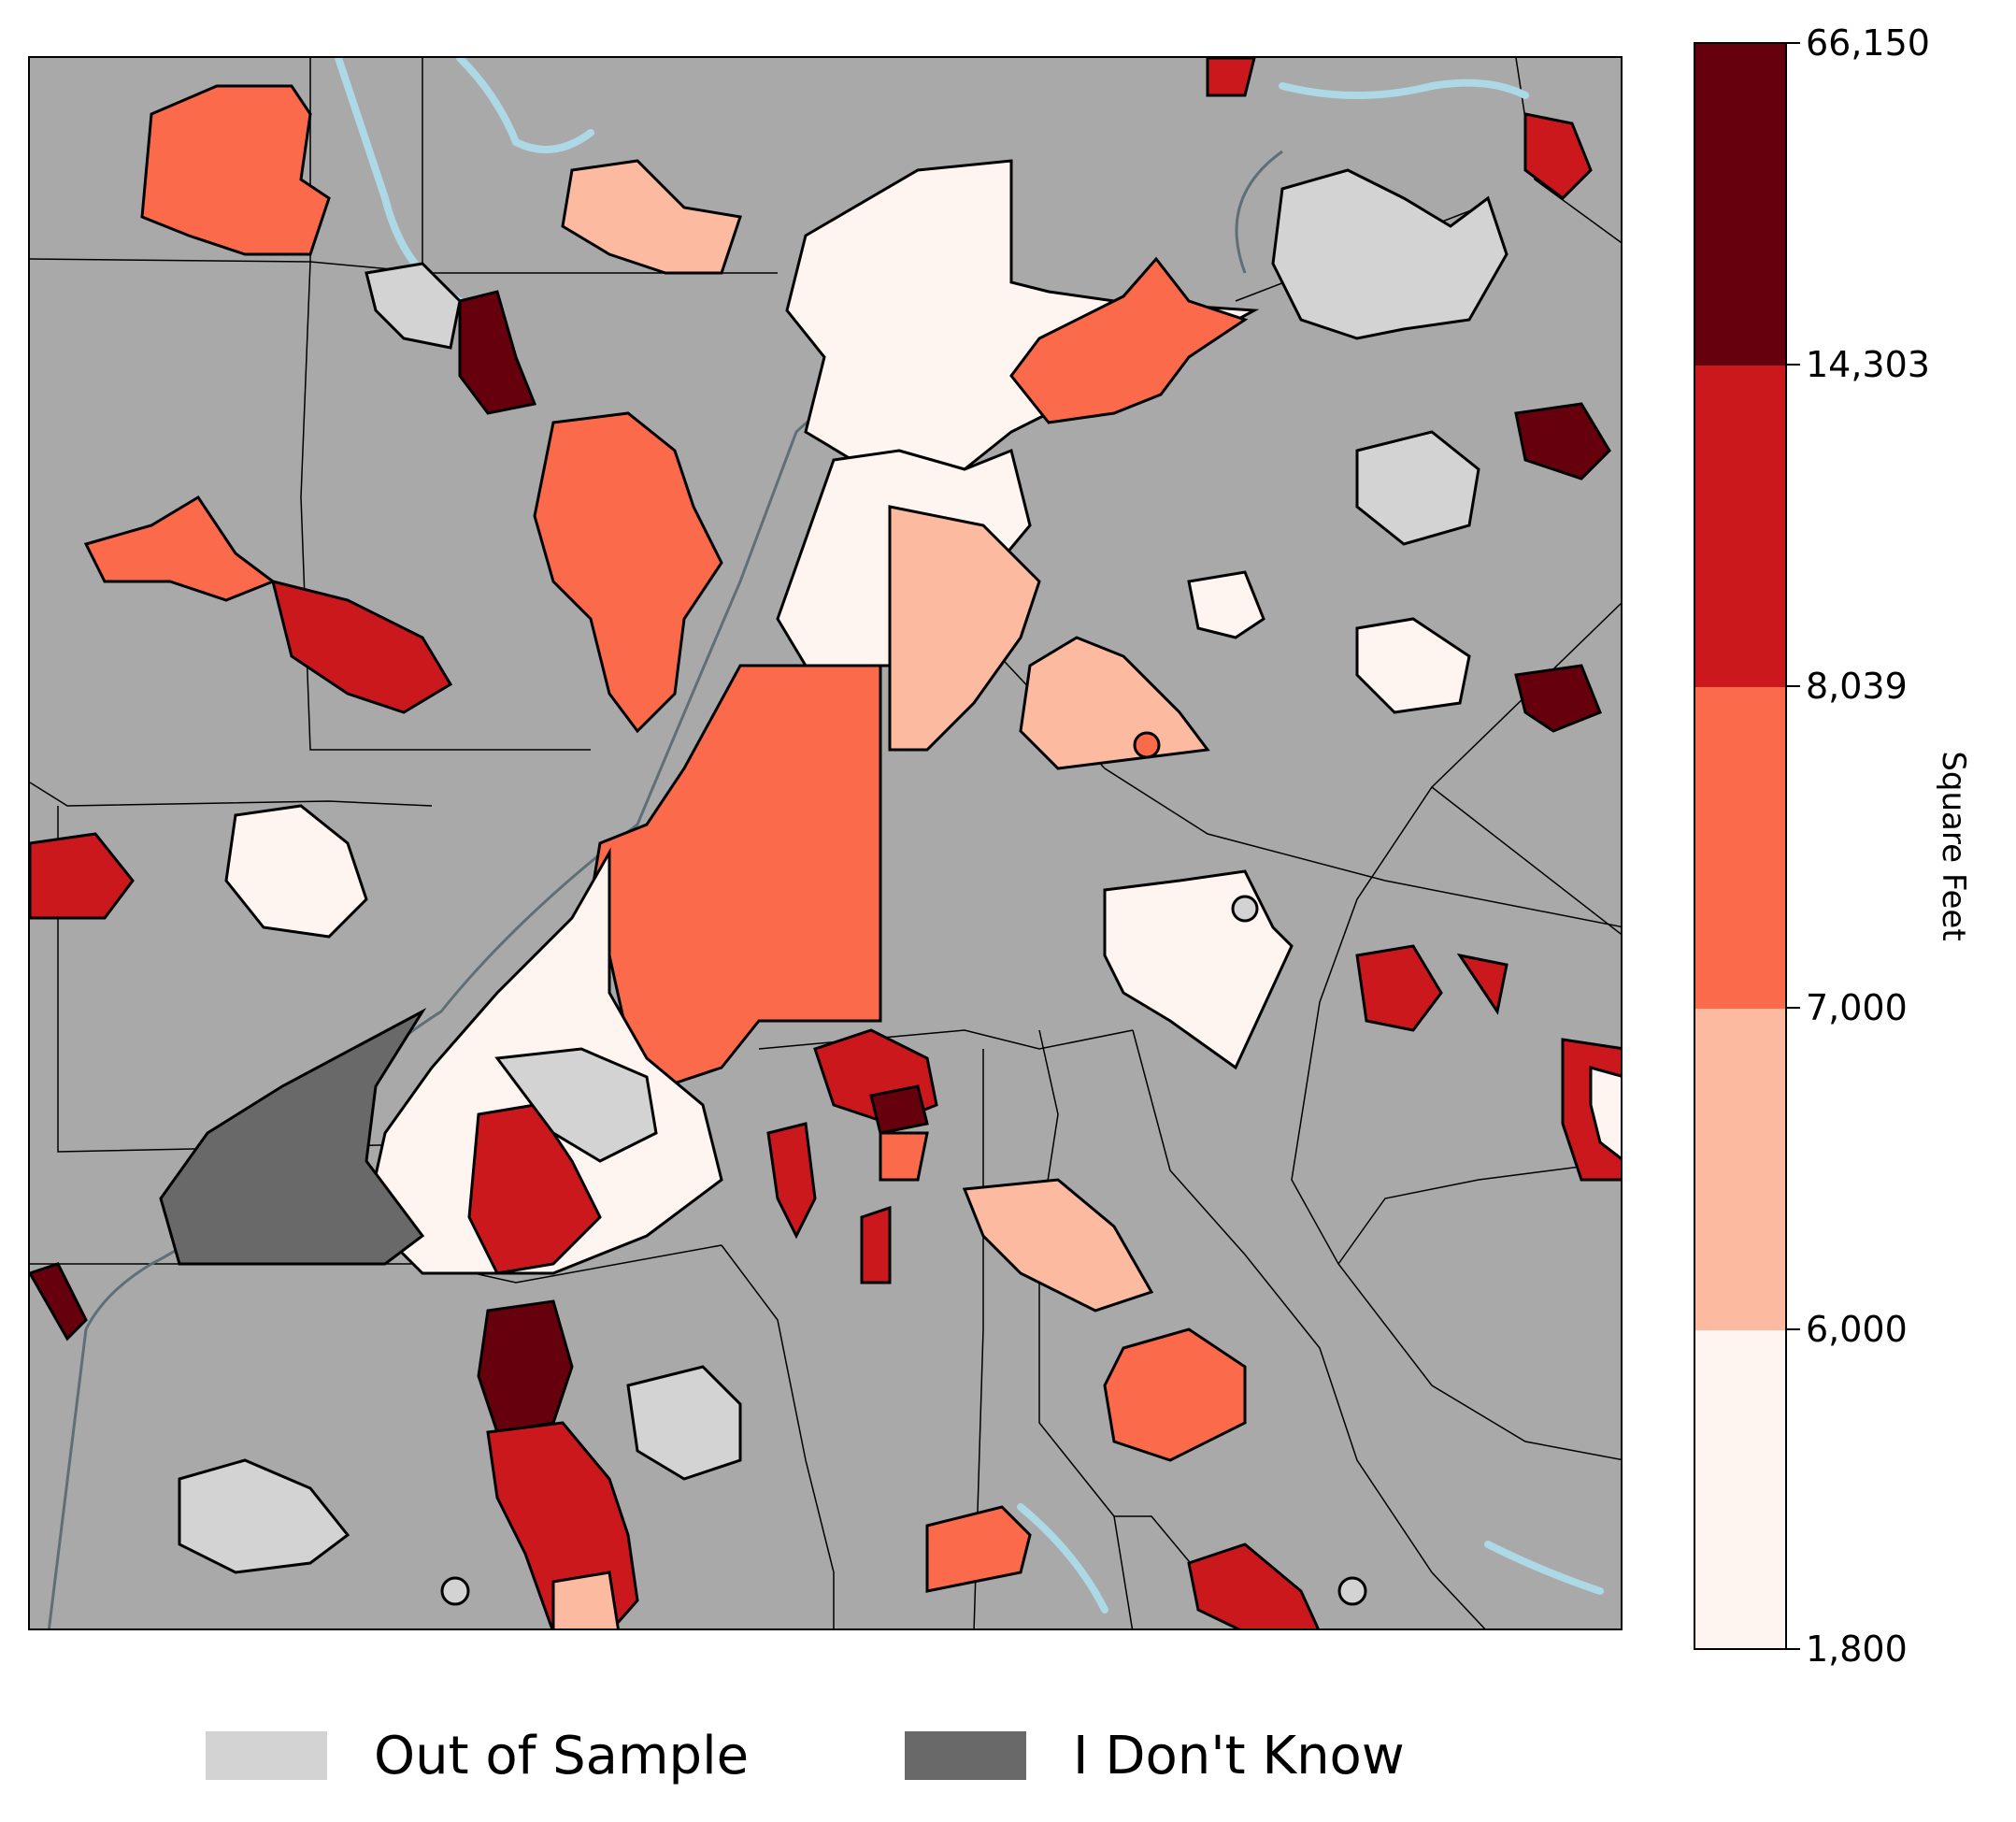  What do you see at coordinates (1058, 1245) in the screenshot?
I see `place-bin2-mid-south` at bounding box center [1058, 1245].